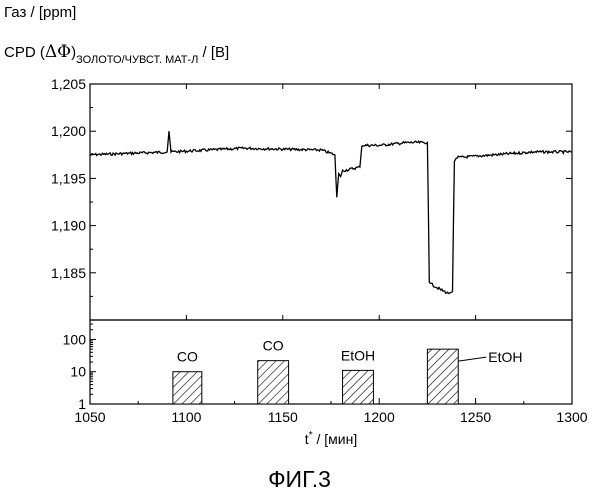 Image resolution: width=599 pixels, height=500 pixels. I want to click on time-x-tick-label: 1150, so click(283, 417).